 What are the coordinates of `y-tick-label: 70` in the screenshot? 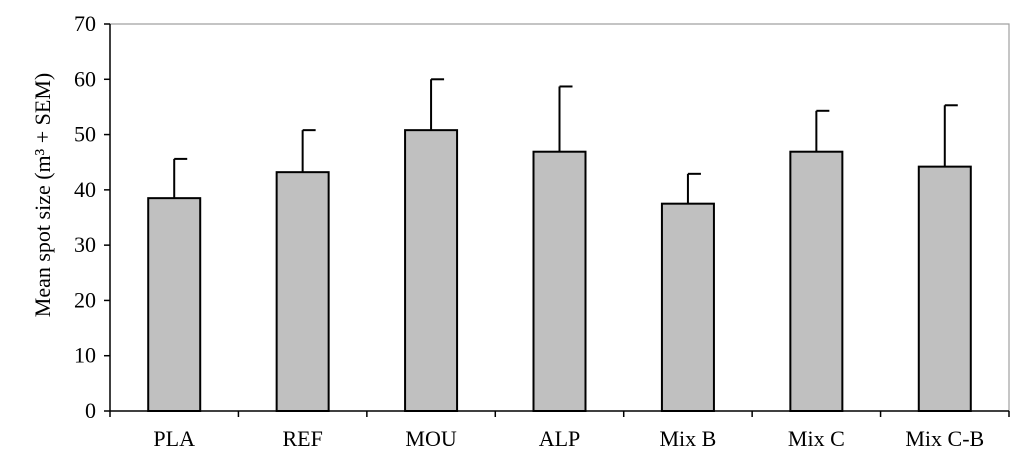 It's located at (85, 23).